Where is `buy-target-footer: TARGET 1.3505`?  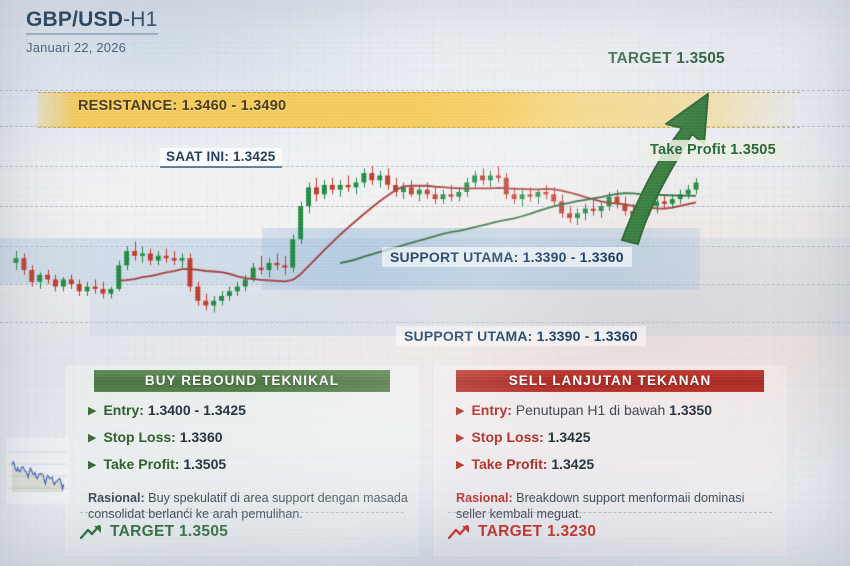
buy-target-footer: TARGET 1.3505 is located at coordinates (242, 529).